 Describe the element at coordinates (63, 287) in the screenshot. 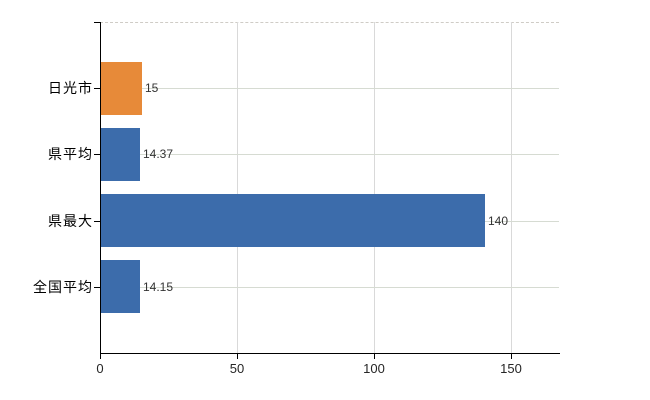

I see `category-label: 全国平均` at that location.